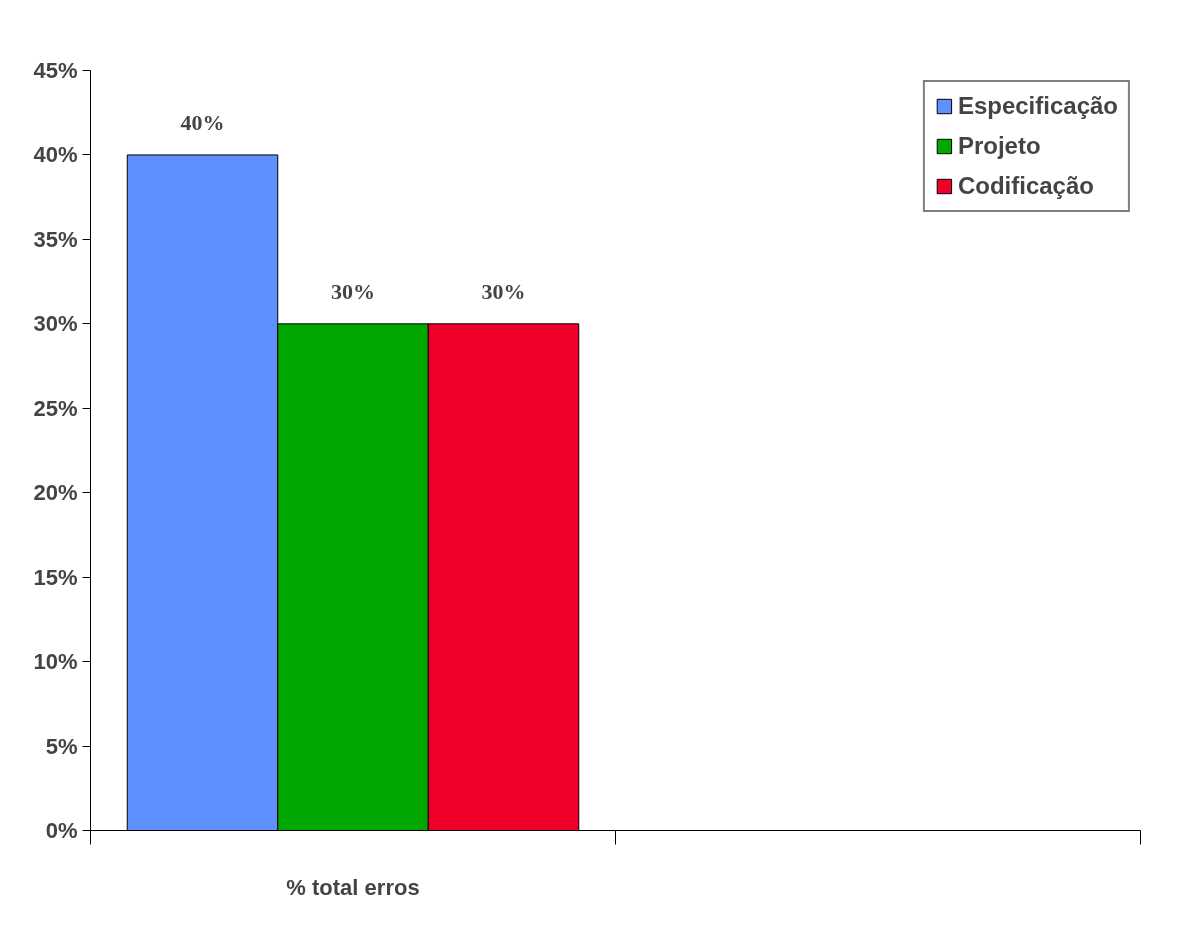  Describe the element at coordinates (1037, 106) in the screenshot. I see `legend-label: Especificação` at that location.